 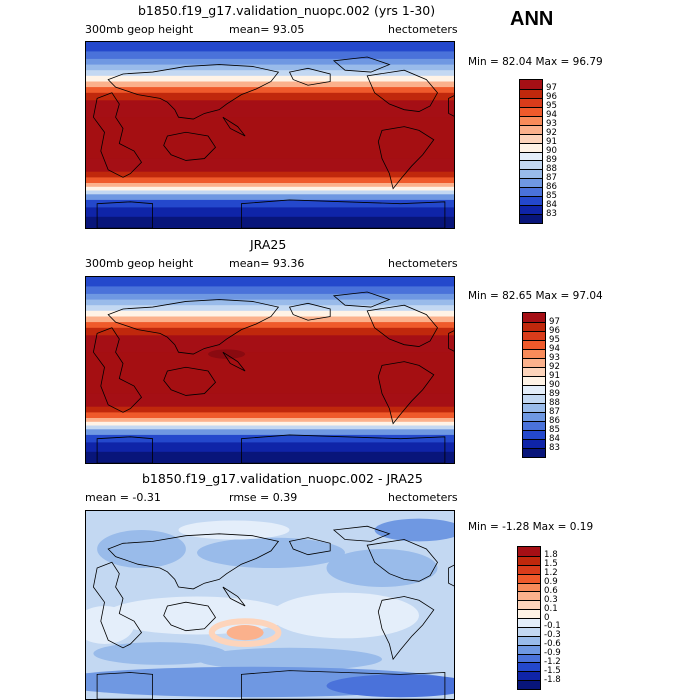 What do you see at coordinates (551, 582) in the screenshot?
I see `colorbar-tick-label: 0.9` at bounding box center [551, 582].